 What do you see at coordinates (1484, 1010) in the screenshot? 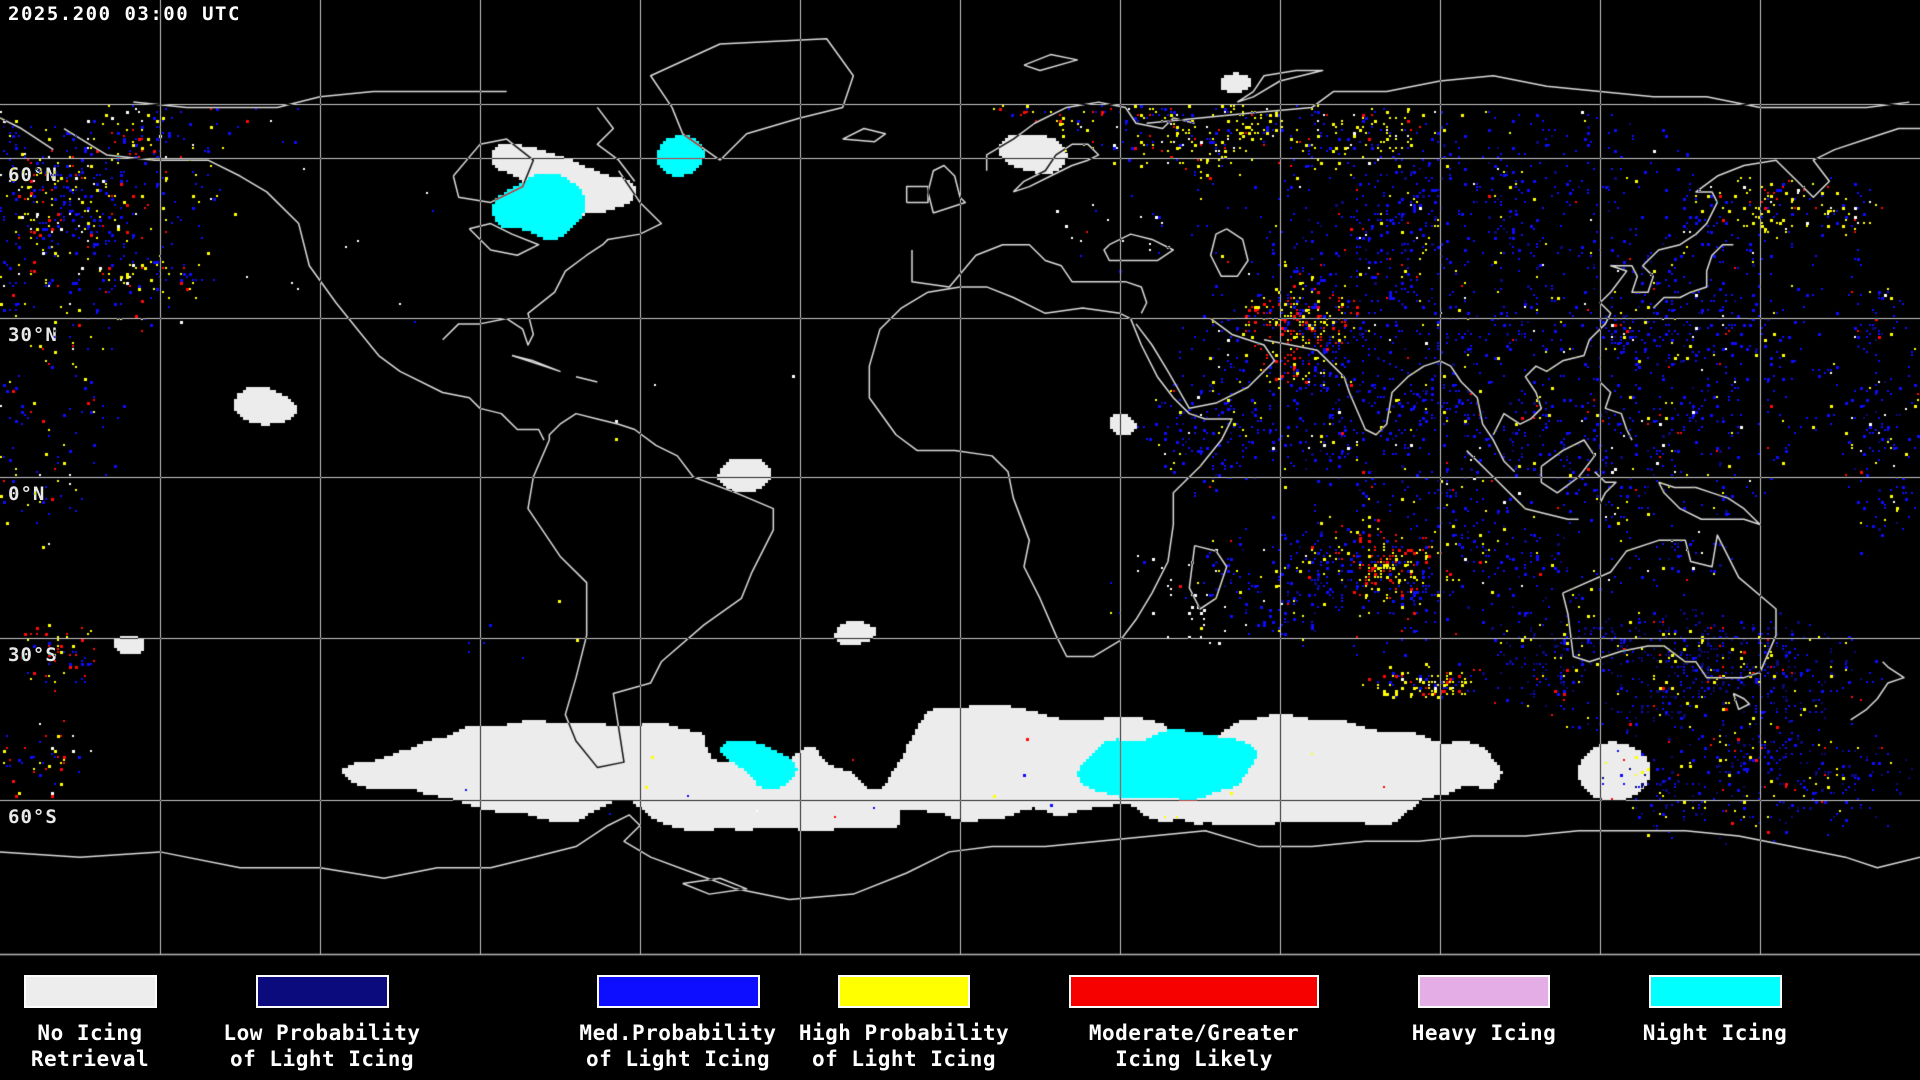
I see `legend-item-heavy-icing: Heavy Icing` at bounding box center [1484, 1010].